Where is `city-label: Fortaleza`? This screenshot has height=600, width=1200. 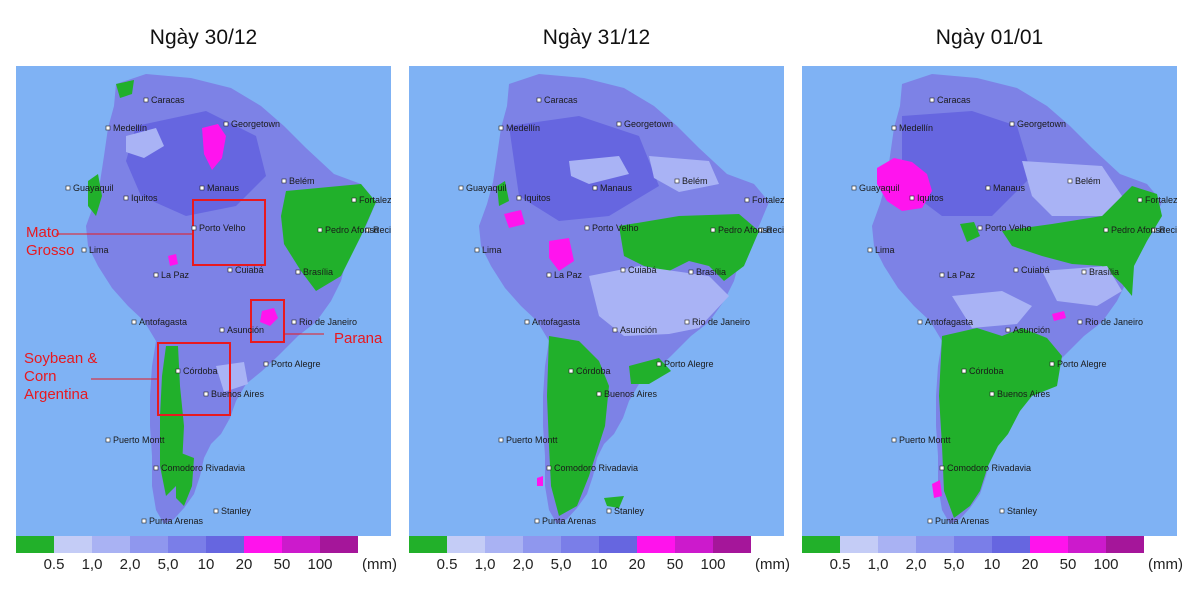 city-label: Fortaleza is located at coordinates (375, 200).